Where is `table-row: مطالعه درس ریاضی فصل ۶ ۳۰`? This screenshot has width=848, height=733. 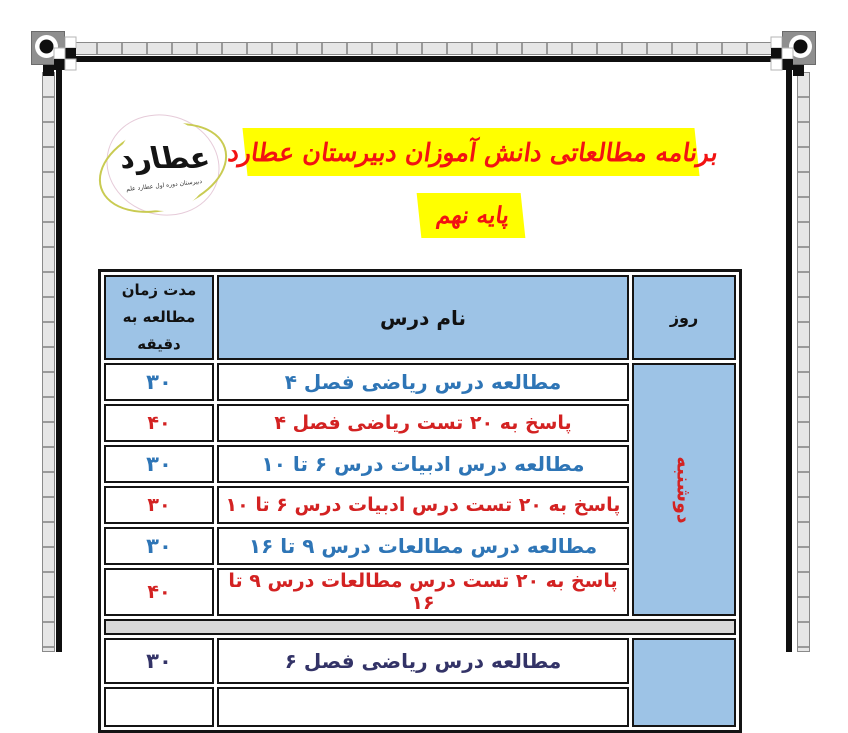
table-row: مطالعه درس ریاضی فصل ۶ ۳۰ is located at coordinates (420, 682).